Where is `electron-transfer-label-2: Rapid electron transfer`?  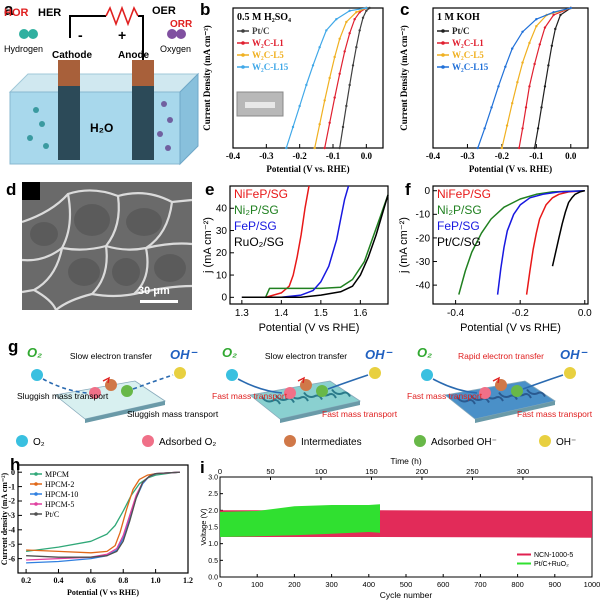
electron-transfer-label-2: Rapid electron transfer is located at coordinates (501, 356).